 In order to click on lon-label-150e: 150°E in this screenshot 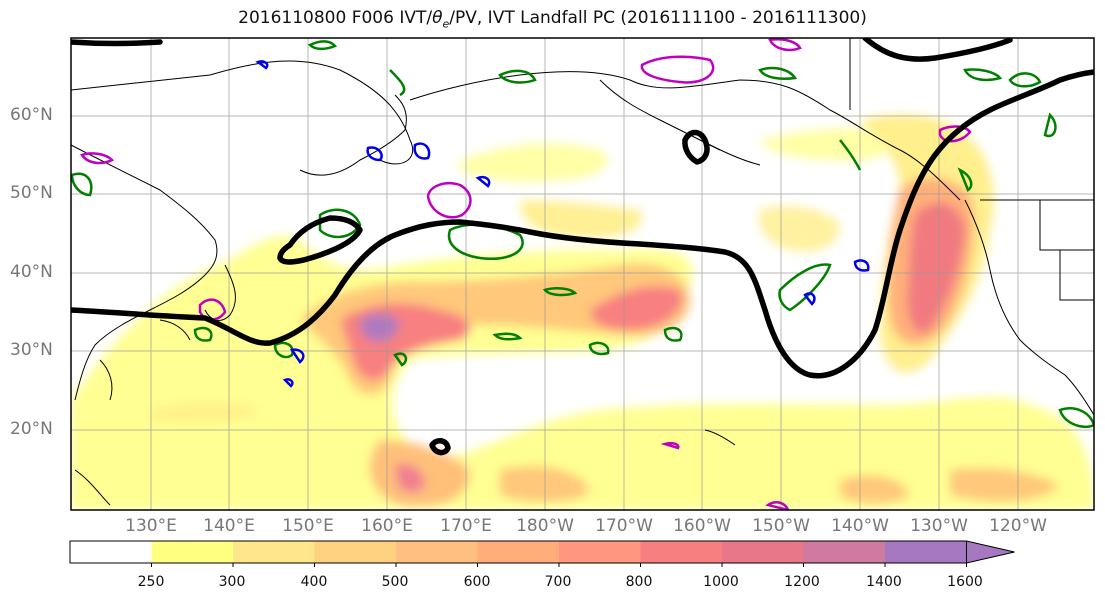, I will do `click(308, 526)`.